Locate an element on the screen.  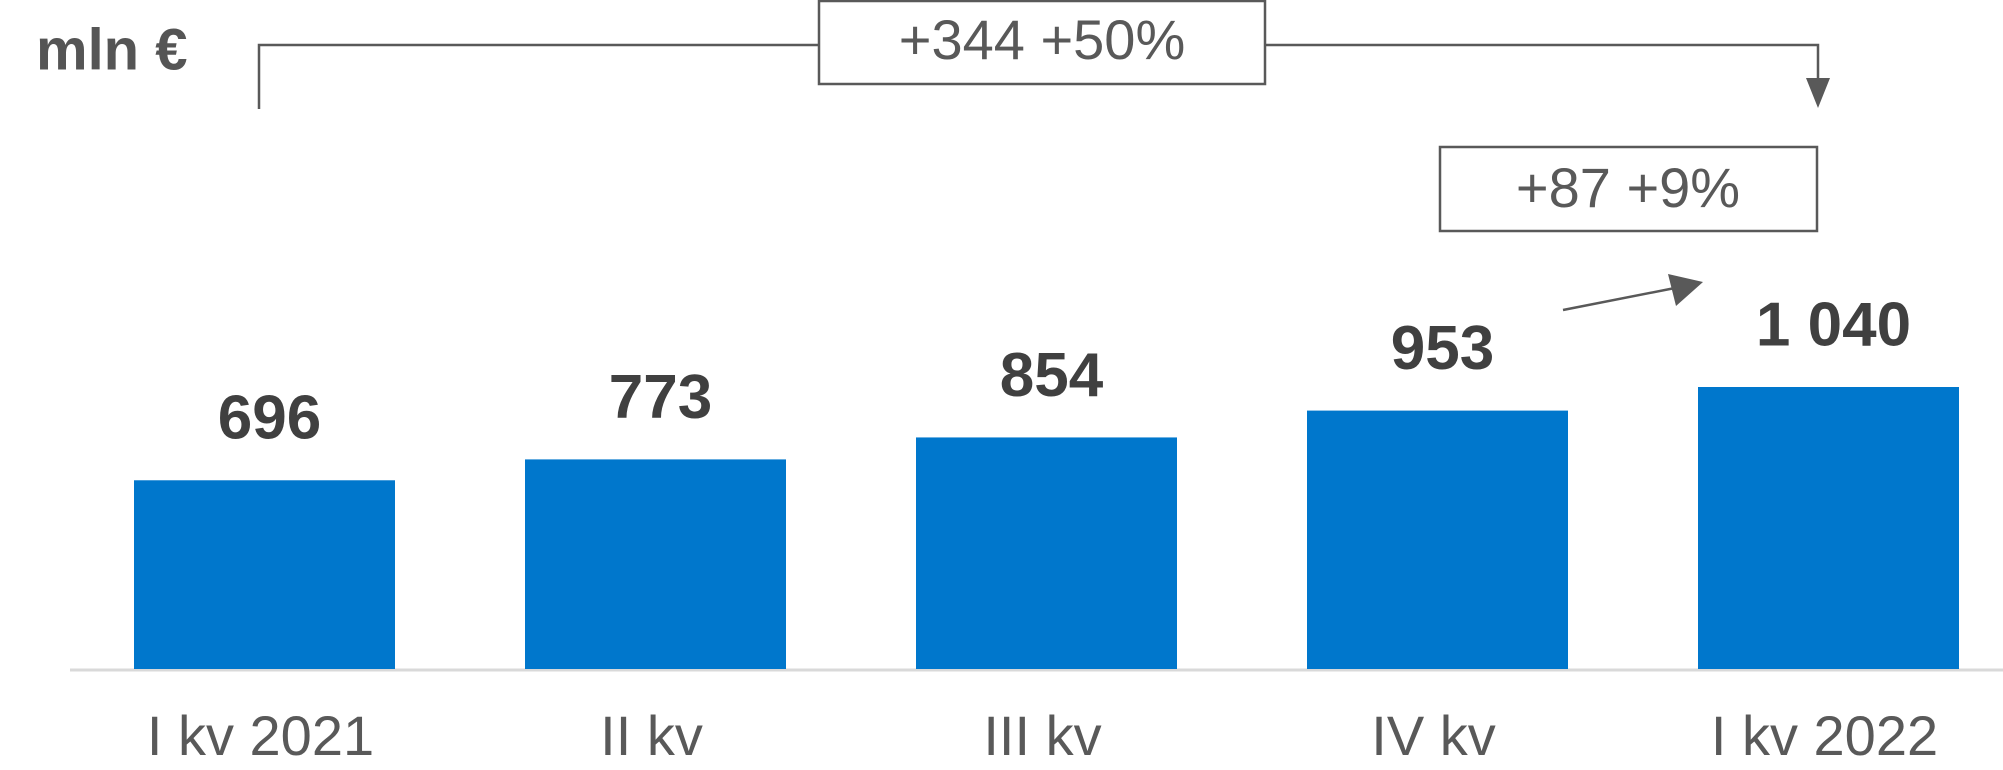
annotation: +344 +50% is located at coordinates (1042, 39).